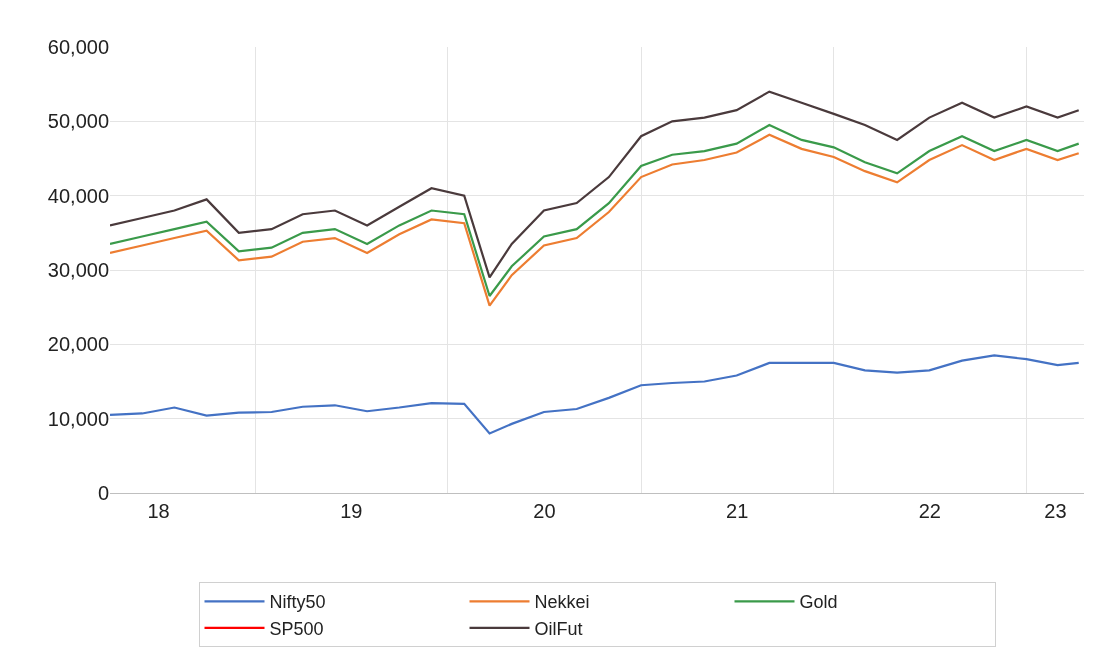  What do you see at coordinates (818, 602) in the screenshot?
I see `legend-label: Gold` at bounding box center [818, 602].